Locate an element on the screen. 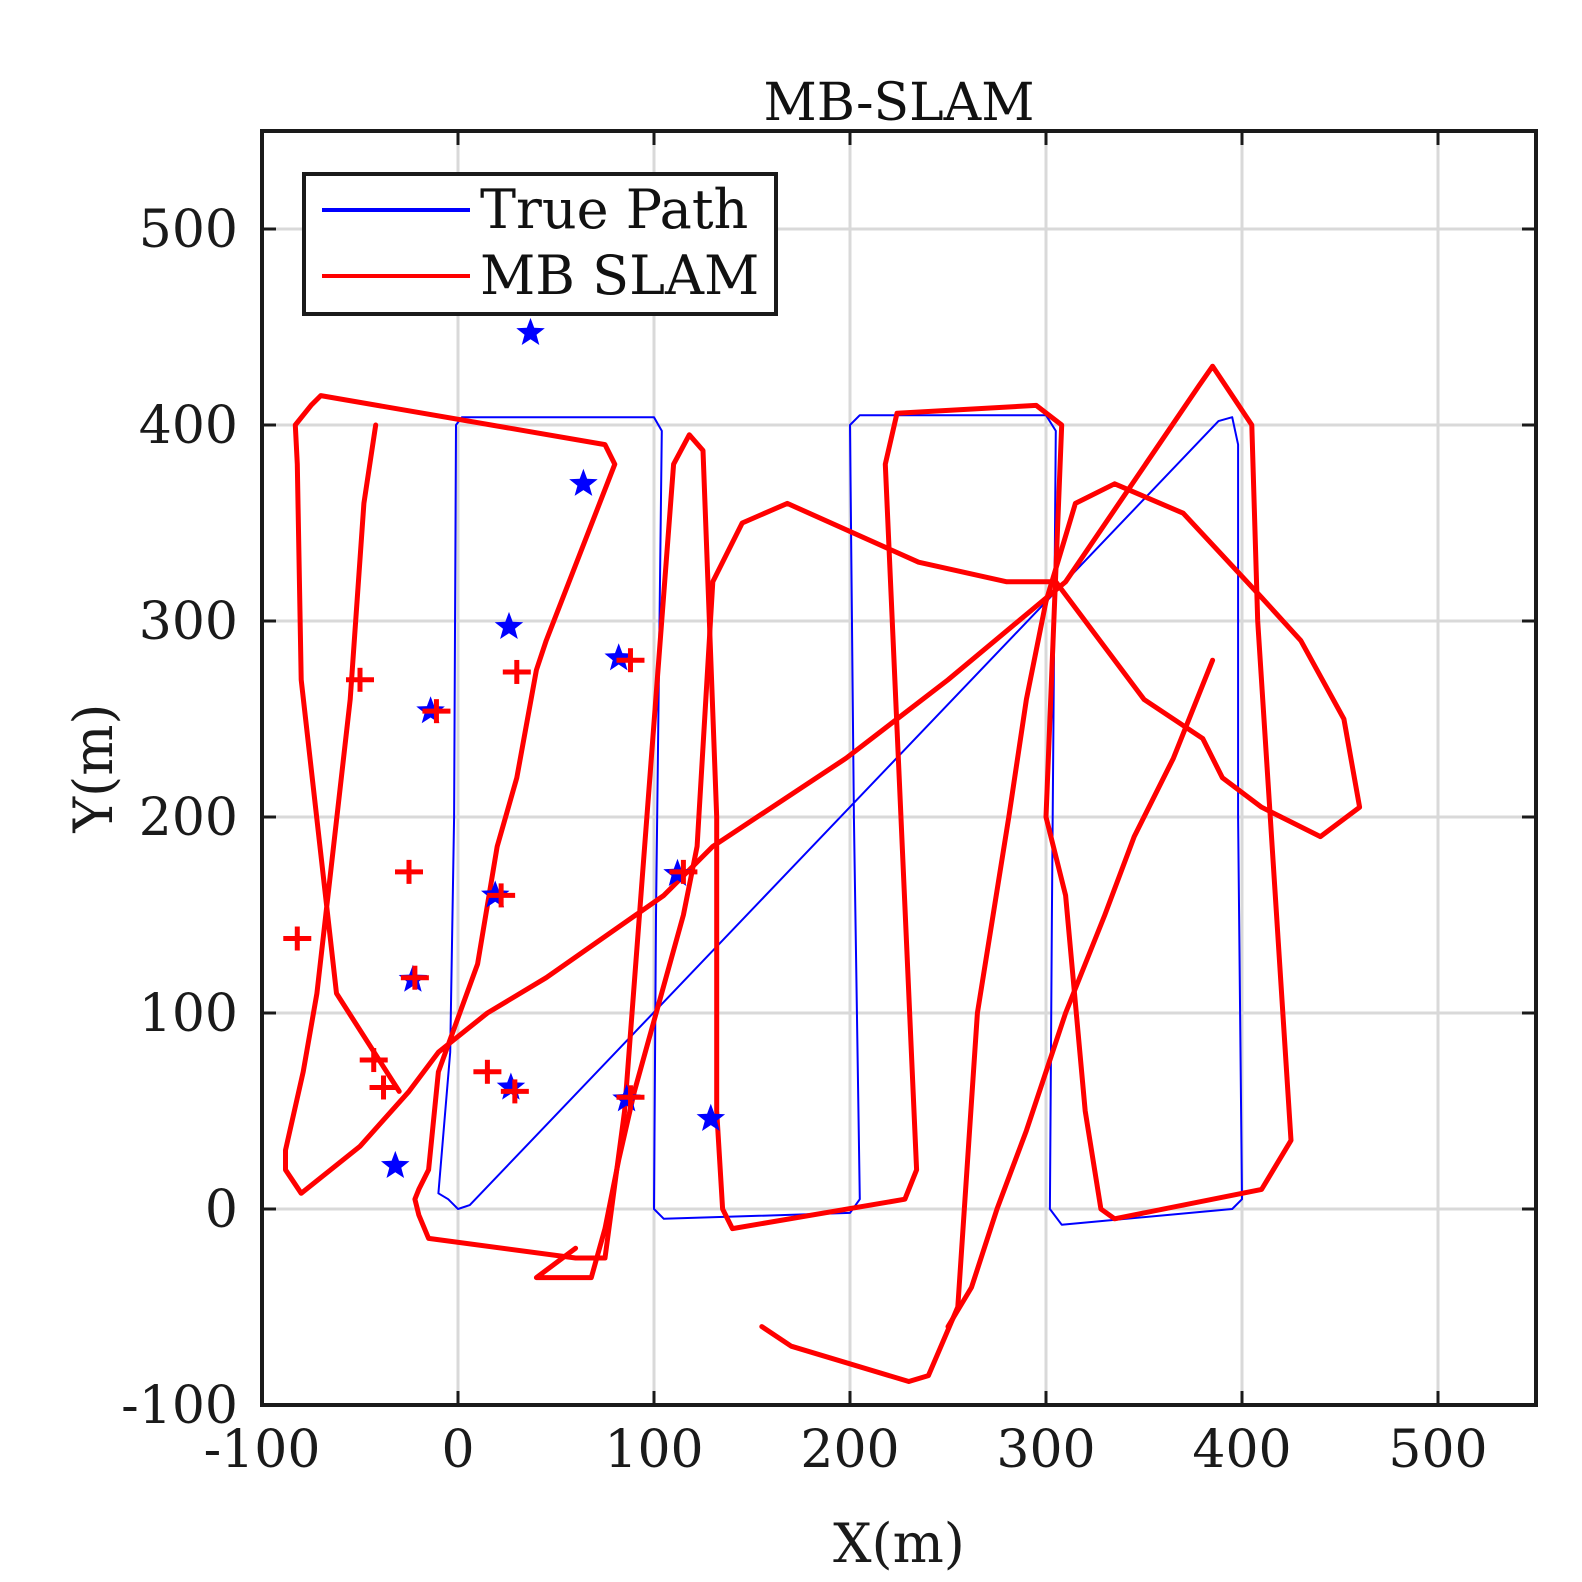  legend: True Path MB SLAM is located at coordinates (540, 244).